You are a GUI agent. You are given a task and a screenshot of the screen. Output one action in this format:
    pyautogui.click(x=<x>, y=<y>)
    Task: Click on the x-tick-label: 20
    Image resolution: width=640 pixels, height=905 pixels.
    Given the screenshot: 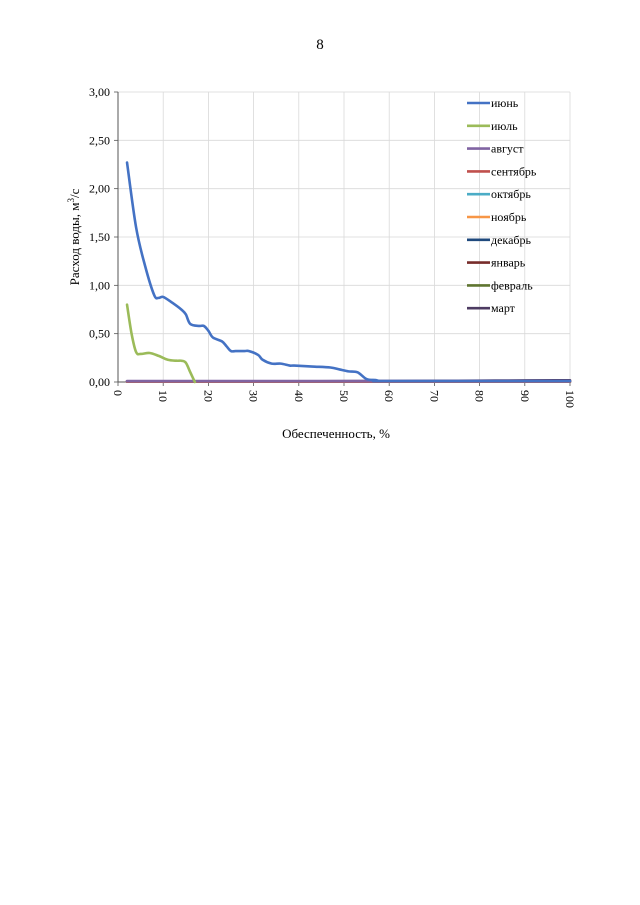 What is the action you would take?
    pyautogui.click(x=208, y=396)
    